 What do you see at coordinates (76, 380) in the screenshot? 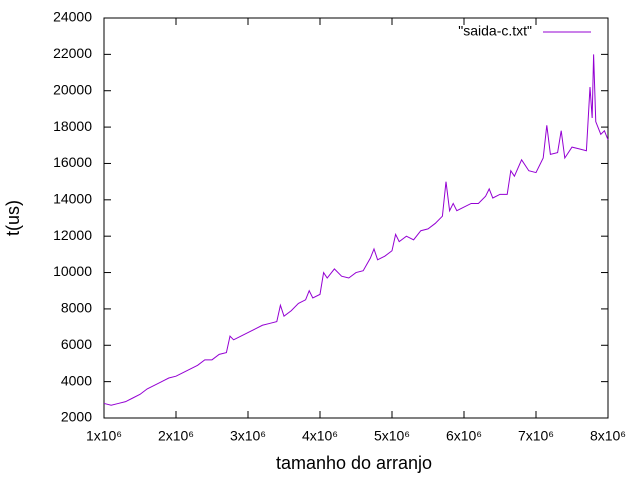
I see `y-tick-label: 4000` at bounding box center [76, 380].